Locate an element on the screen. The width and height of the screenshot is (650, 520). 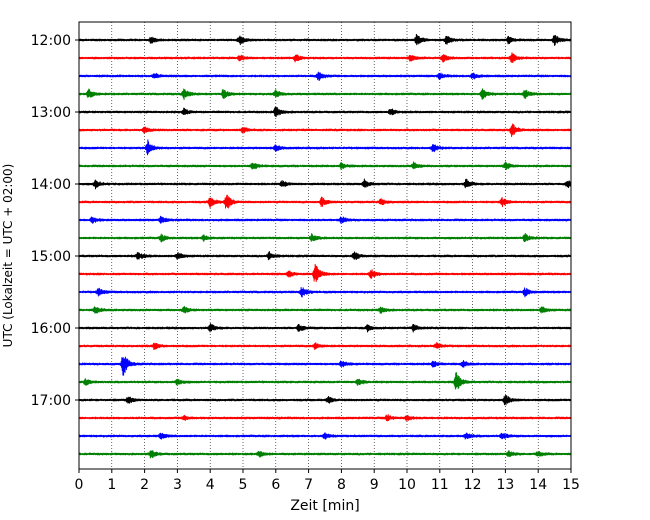
x-tick-label: 13 is located at coordinates (505, 485).